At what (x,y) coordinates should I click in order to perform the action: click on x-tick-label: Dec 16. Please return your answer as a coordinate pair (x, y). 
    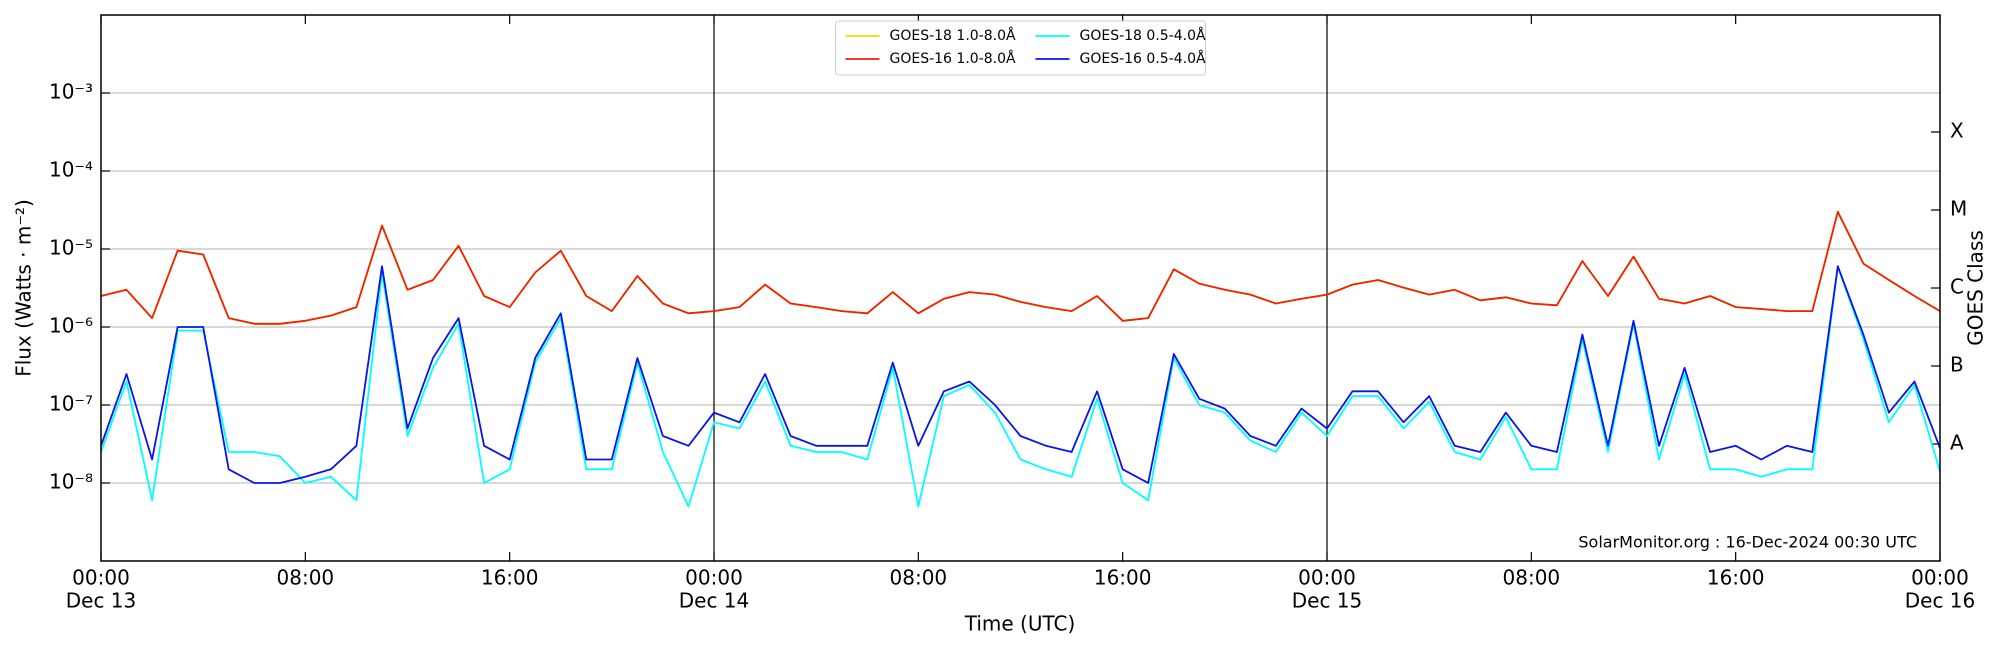
    Looking at the image, I should click on (1940, 601).